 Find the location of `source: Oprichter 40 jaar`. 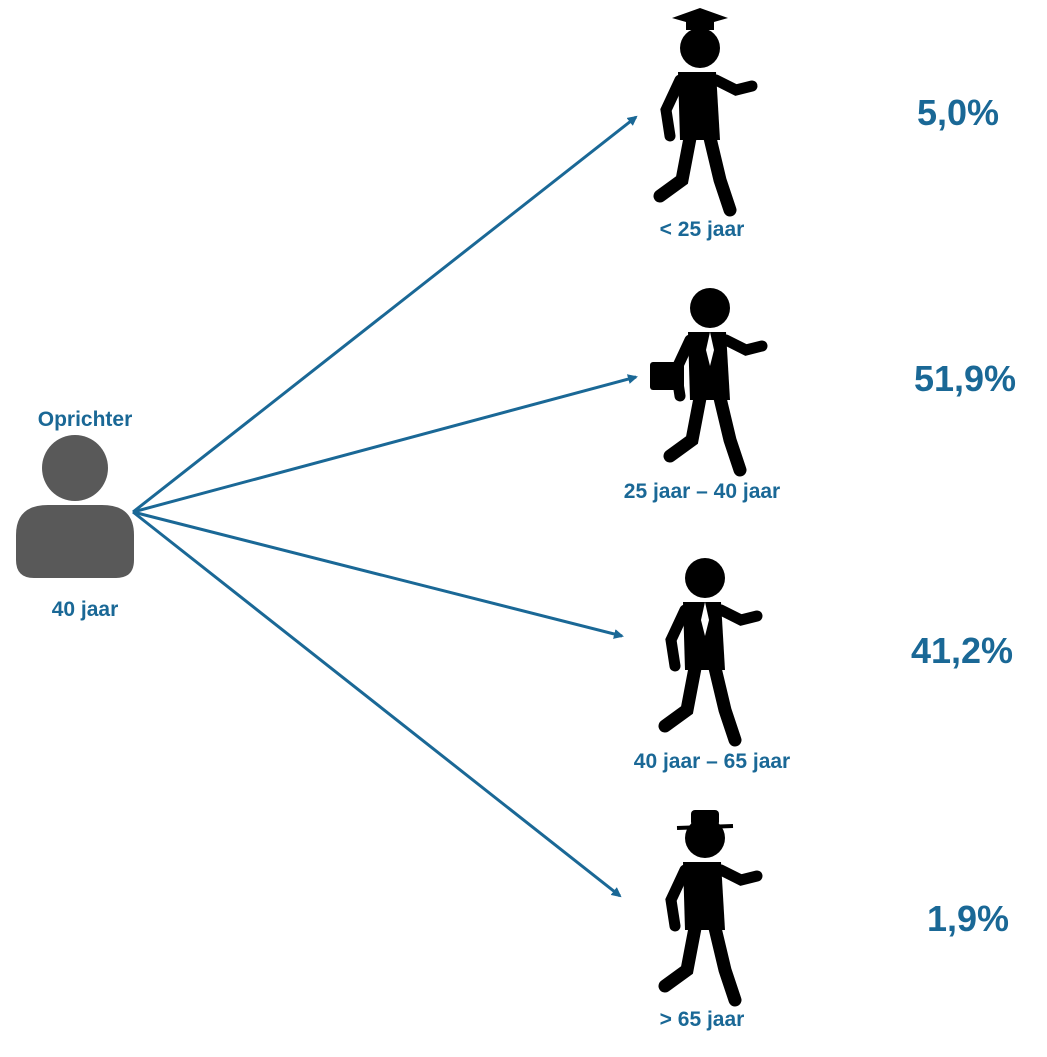

source: Oprichter 40 jaar is located at coordinates (75, 514).